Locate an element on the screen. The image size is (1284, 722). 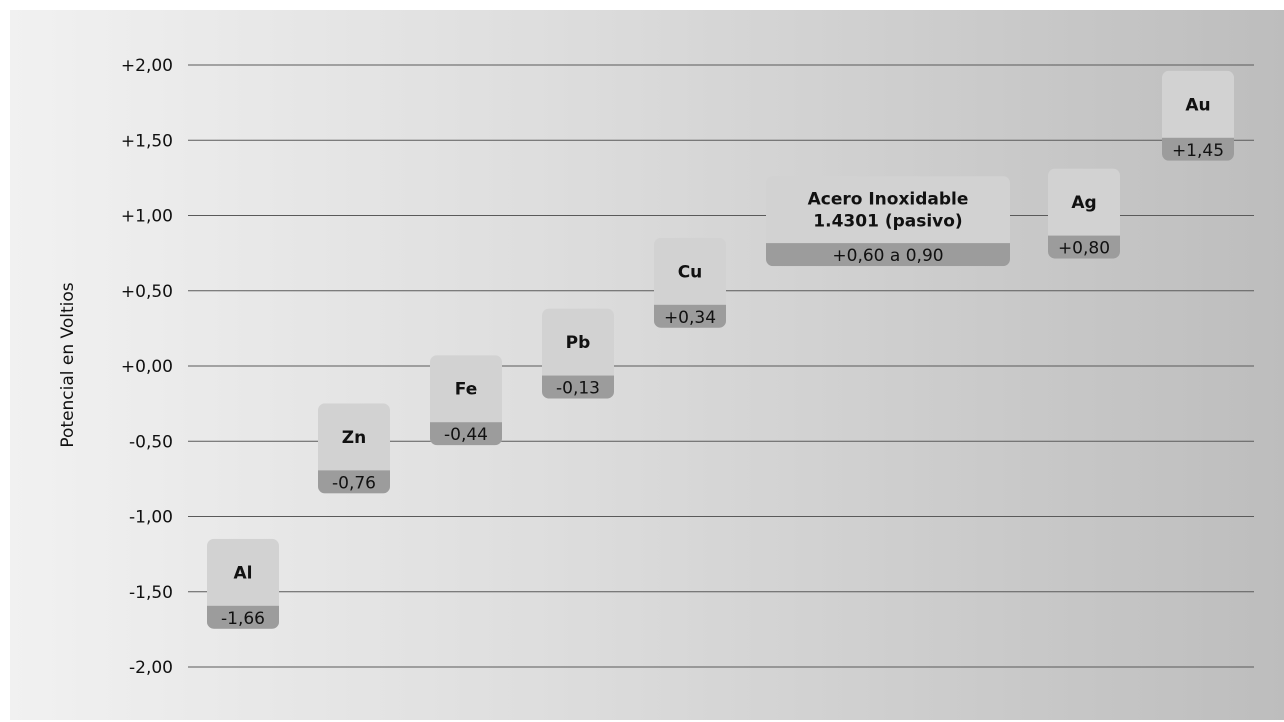
y-axis-title: Potencial en Voltios is located at coordinates (68, 364).